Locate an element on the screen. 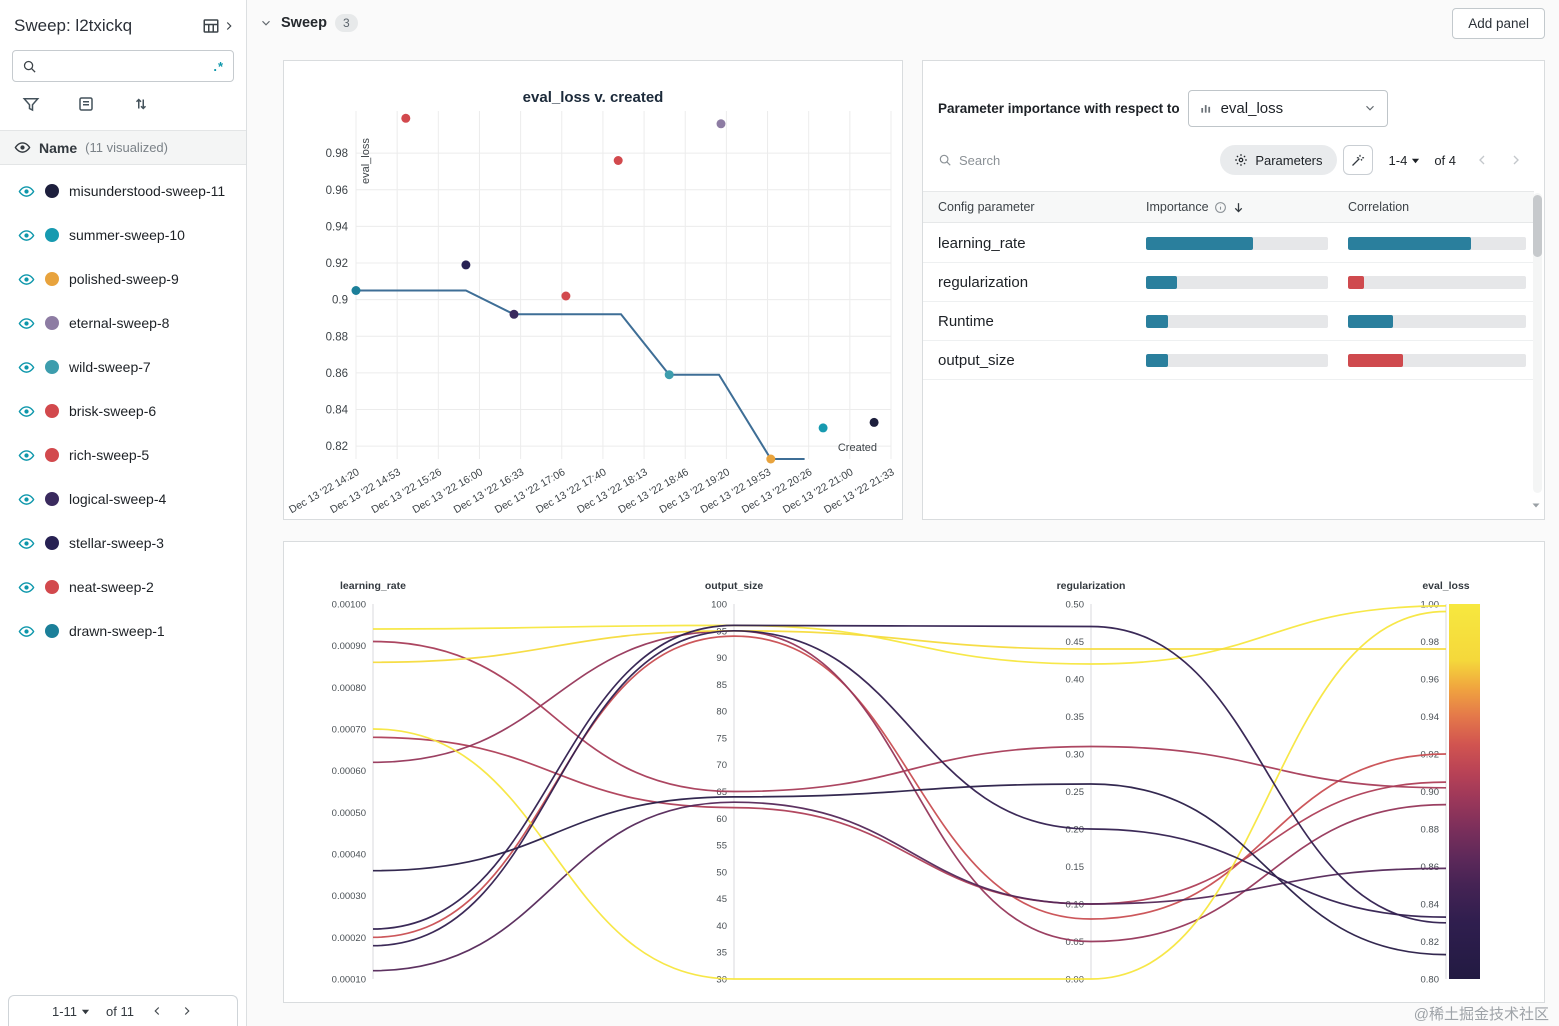  run-name: wild-sweep-7 is located at coordinates (110, 367).